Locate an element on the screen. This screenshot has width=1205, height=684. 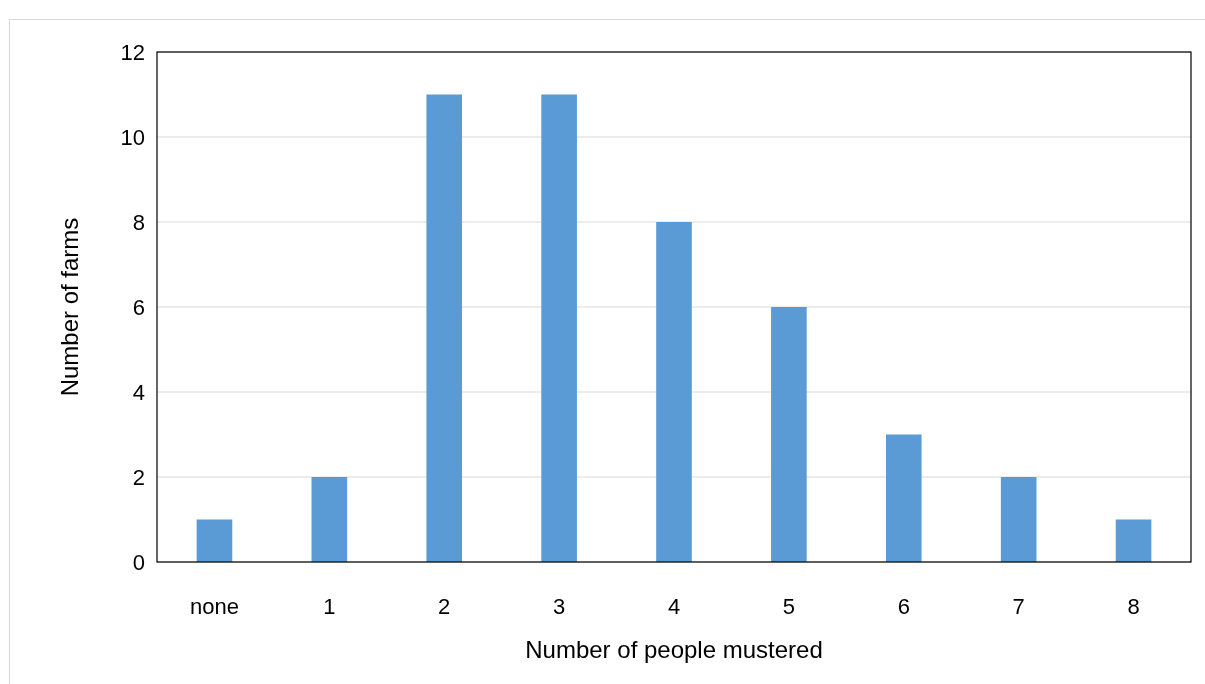
y-tick-label: 12 is located at coordinates (132, 52).